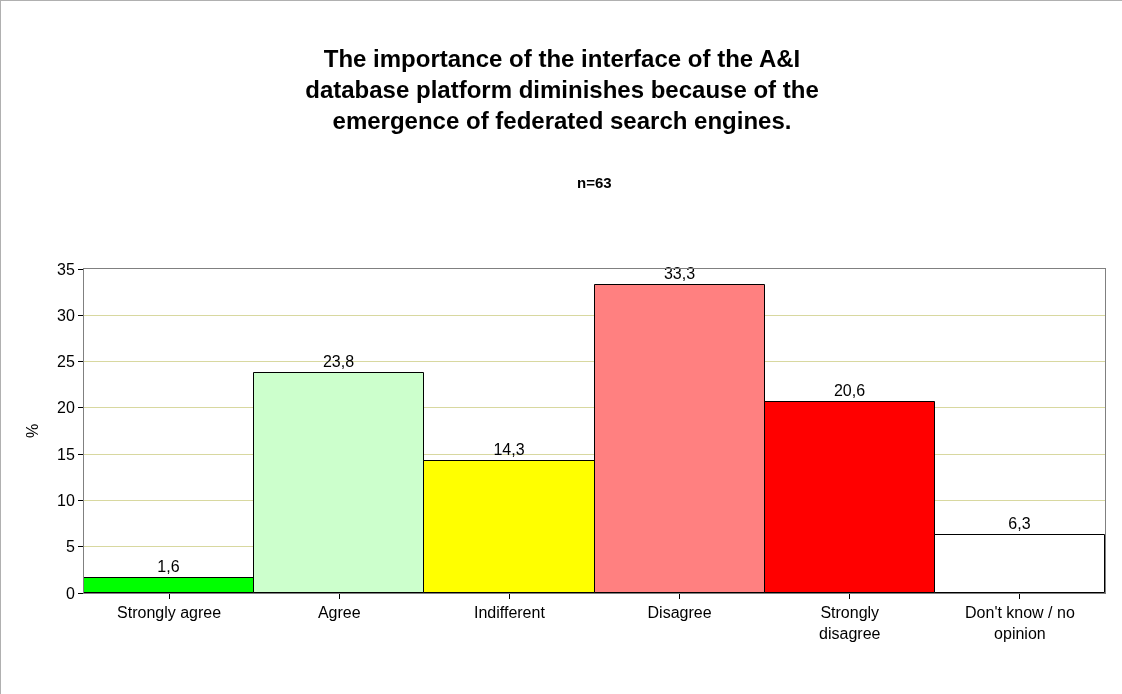 Image resolution: width=1122 pixels, height=694 pixels. Describe the element at coordinates (679, 613) in the screenshot. I see `x-tick-label: Disagree` at that location.